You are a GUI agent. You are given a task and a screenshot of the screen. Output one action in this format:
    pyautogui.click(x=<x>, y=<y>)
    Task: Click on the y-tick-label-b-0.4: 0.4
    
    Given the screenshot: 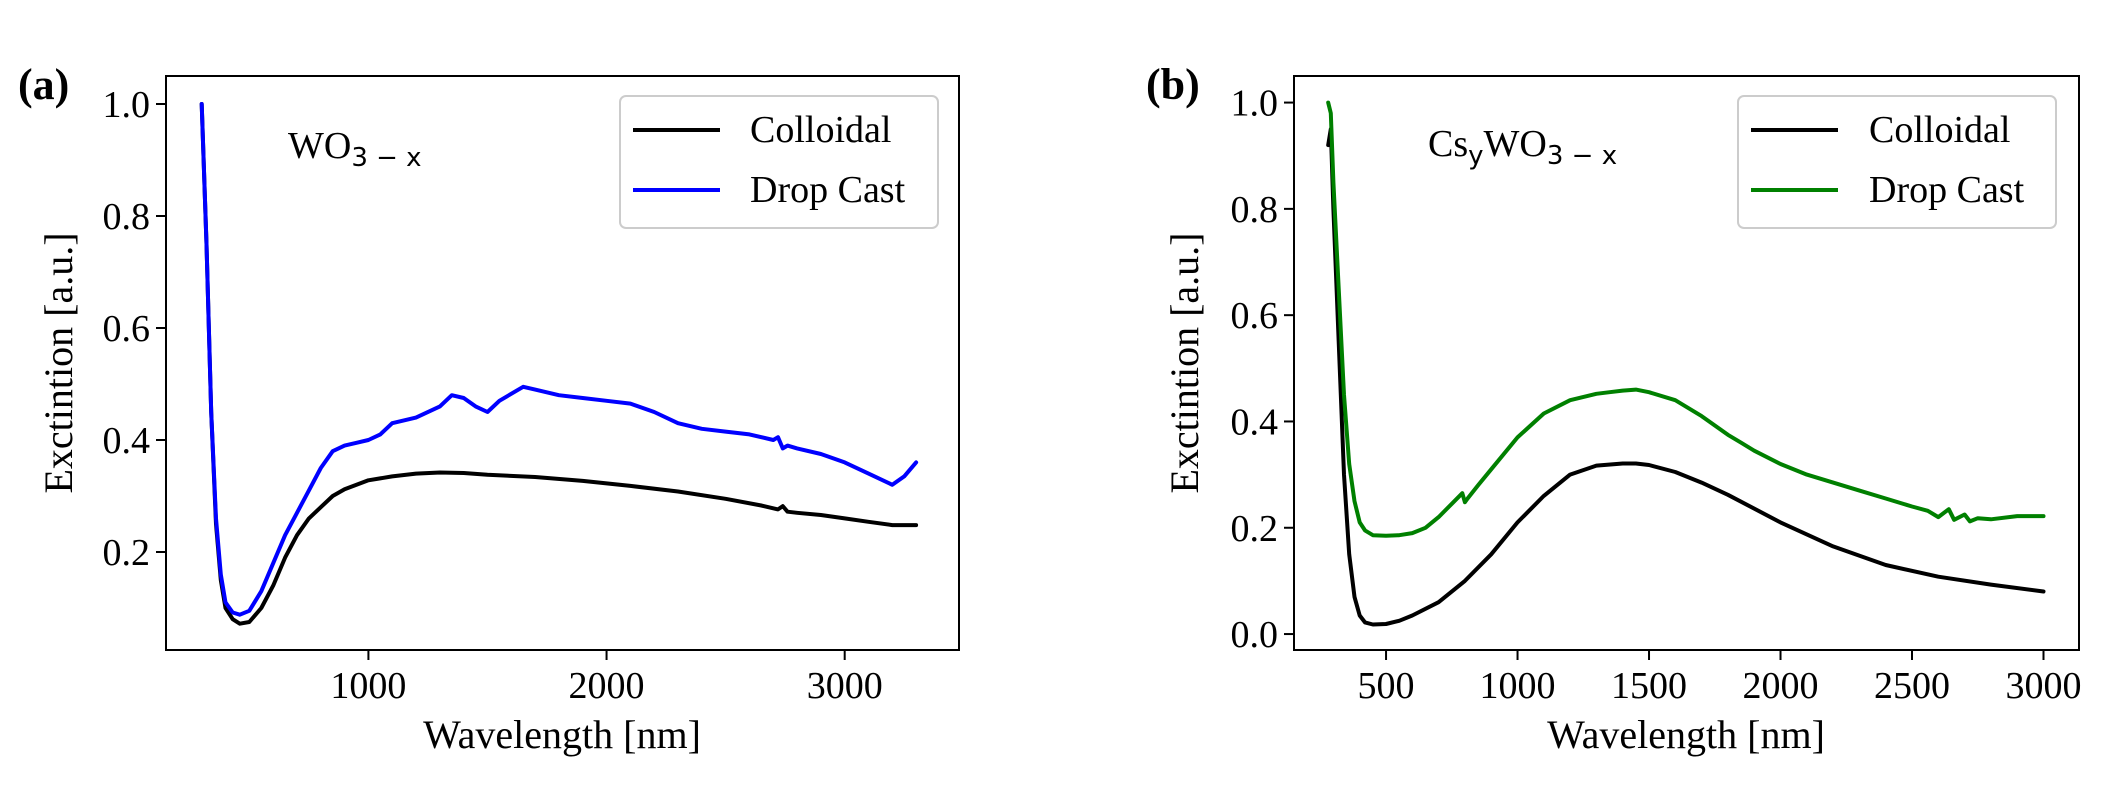 What is the action you would take?
    pyautogui.click(x=1255, y=422)
    